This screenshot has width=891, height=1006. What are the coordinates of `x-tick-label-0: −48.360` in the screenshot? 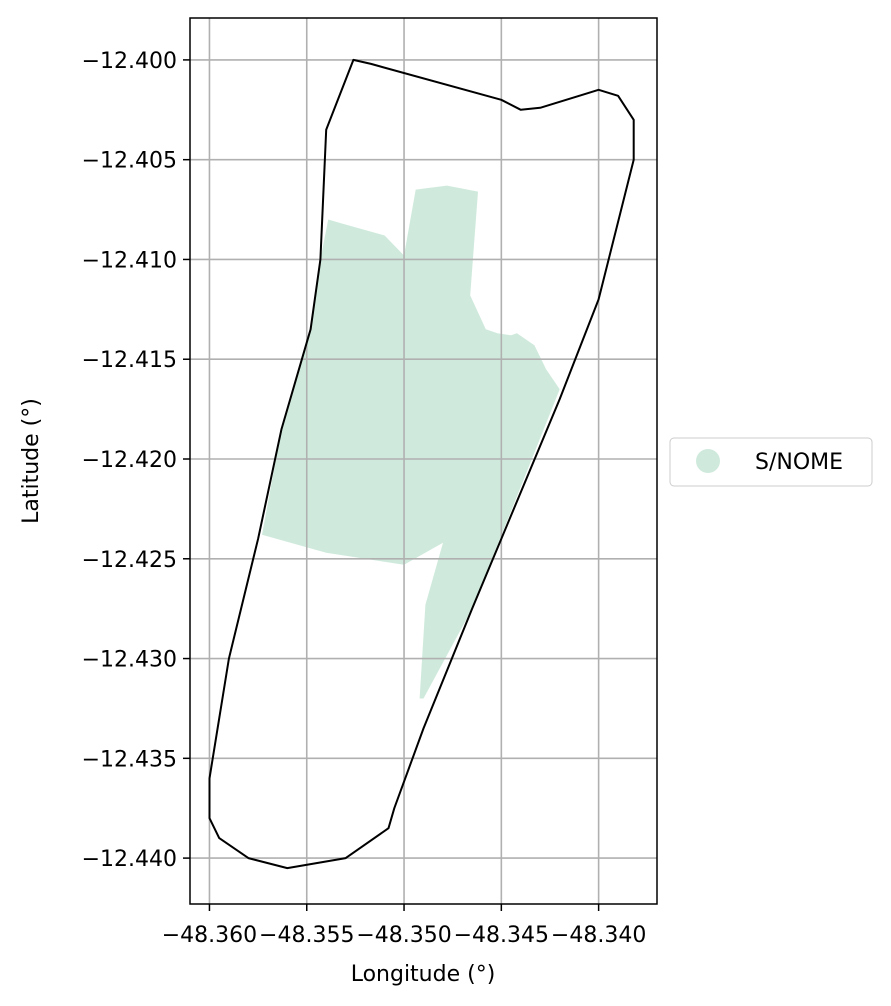 It's located at (209, 935).